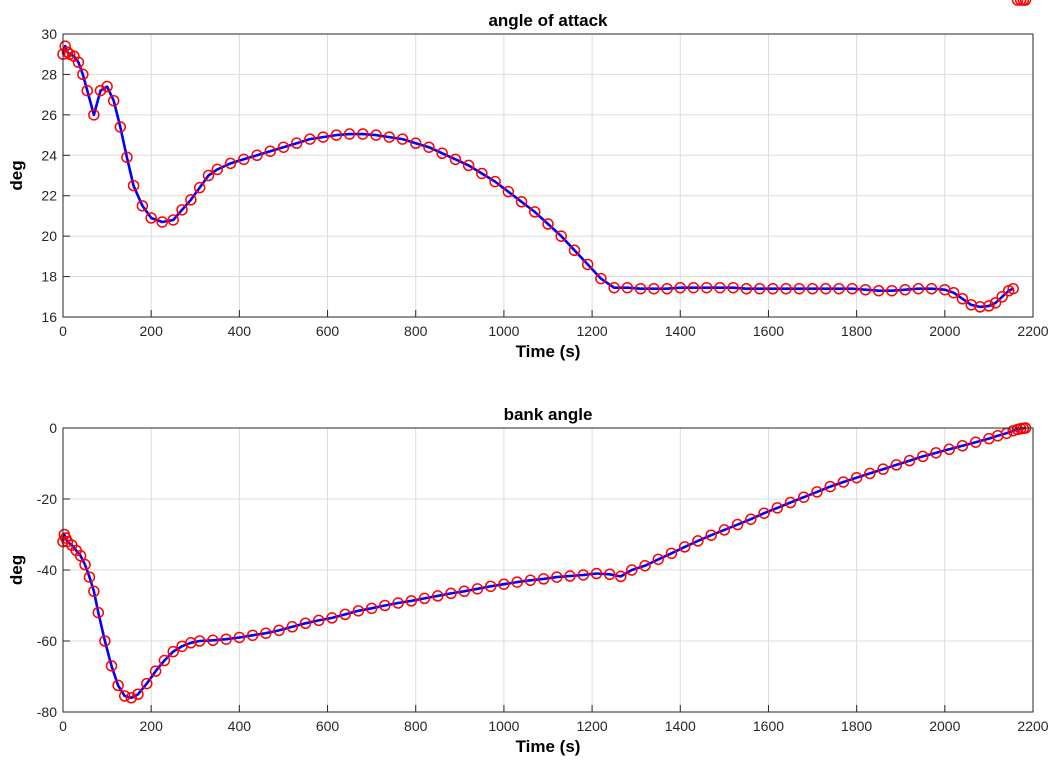 The width and height of the screenshot is (1056, 766). What do you see at coordinates (49, 236) in the screenshot?
I see `y-tick-label: 20` at bounding box center [49, 236].